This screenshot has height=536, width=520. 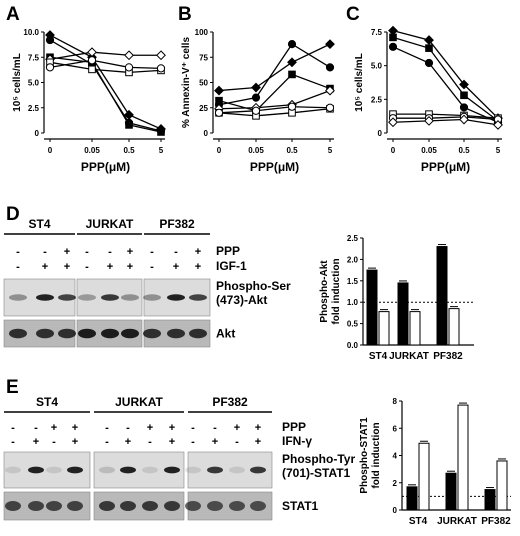 What do you see at coordinates (353, 302) in the screenshot?
I see `y-tick-label: 1.0` at bounding box center [353, 302].